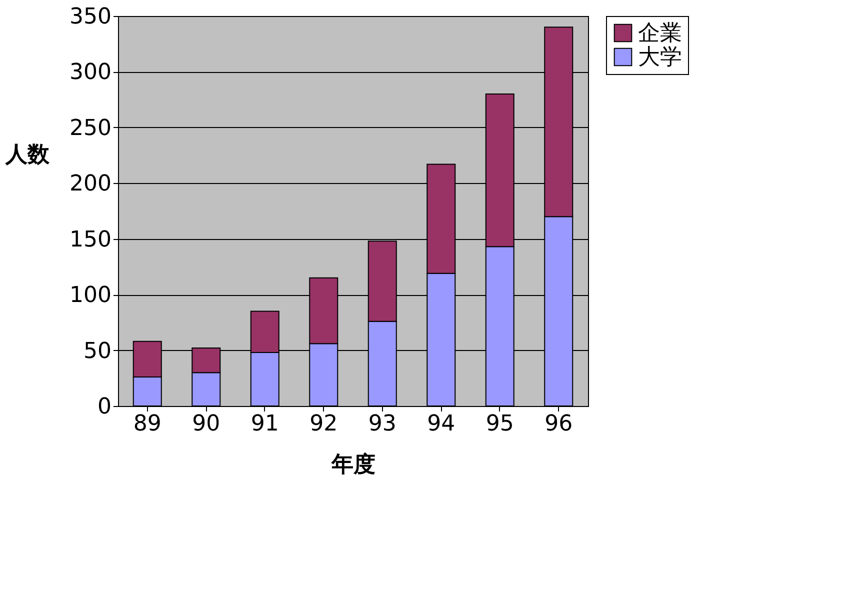  What do you see at coordinates (660, 57) in the screenshot?
I see `legend-label: 大学` at bounding box center [660, 57].